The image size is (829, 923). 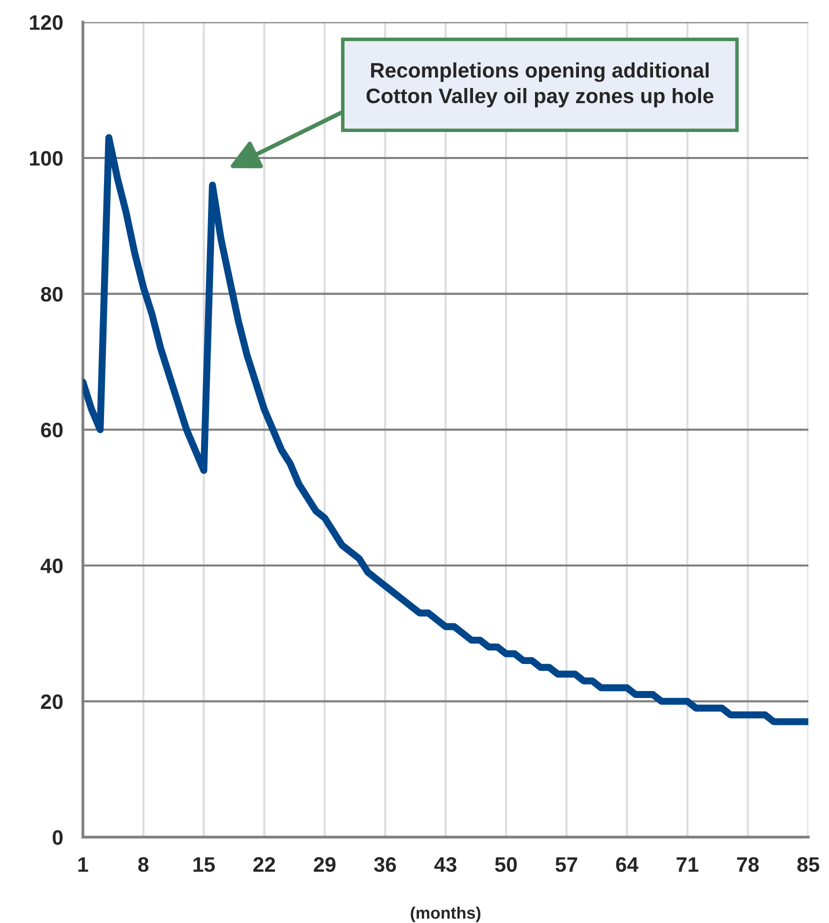 I want to click on y-tick-label: 40, so click(x=51, y=566).